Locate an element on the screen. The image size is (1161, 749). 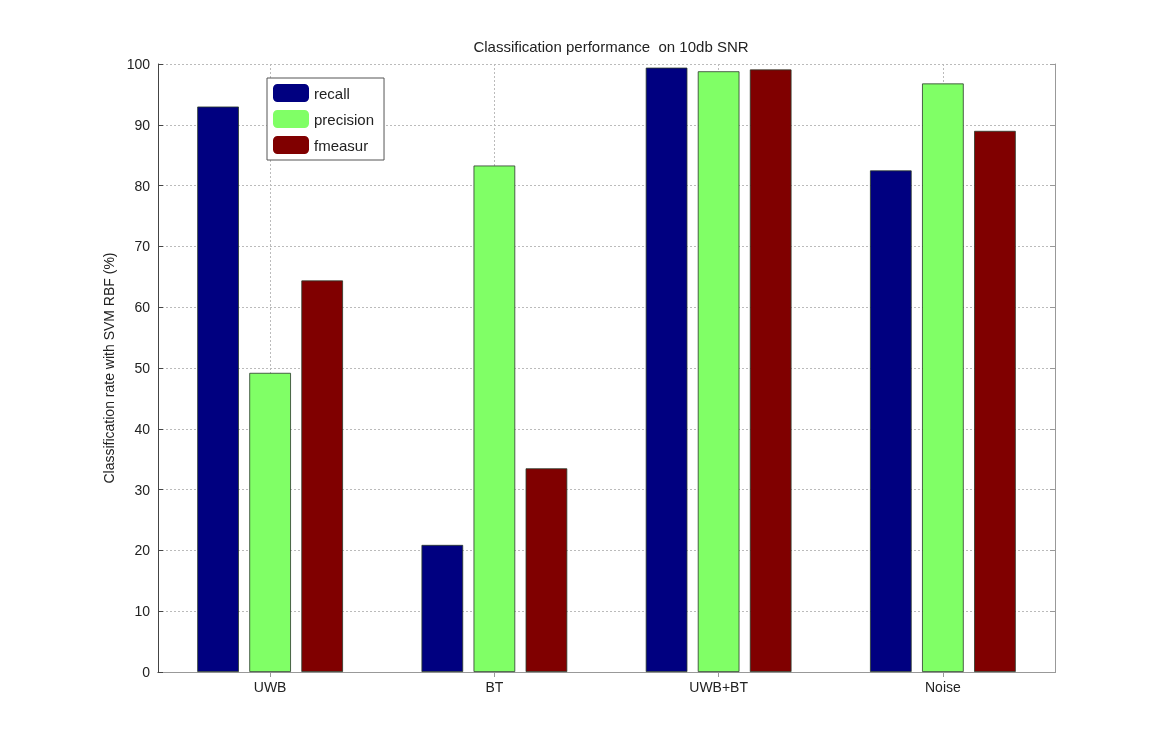
y-axis-title: Classification rate with SVM RBF (%) is located at coordinates (108, 368).